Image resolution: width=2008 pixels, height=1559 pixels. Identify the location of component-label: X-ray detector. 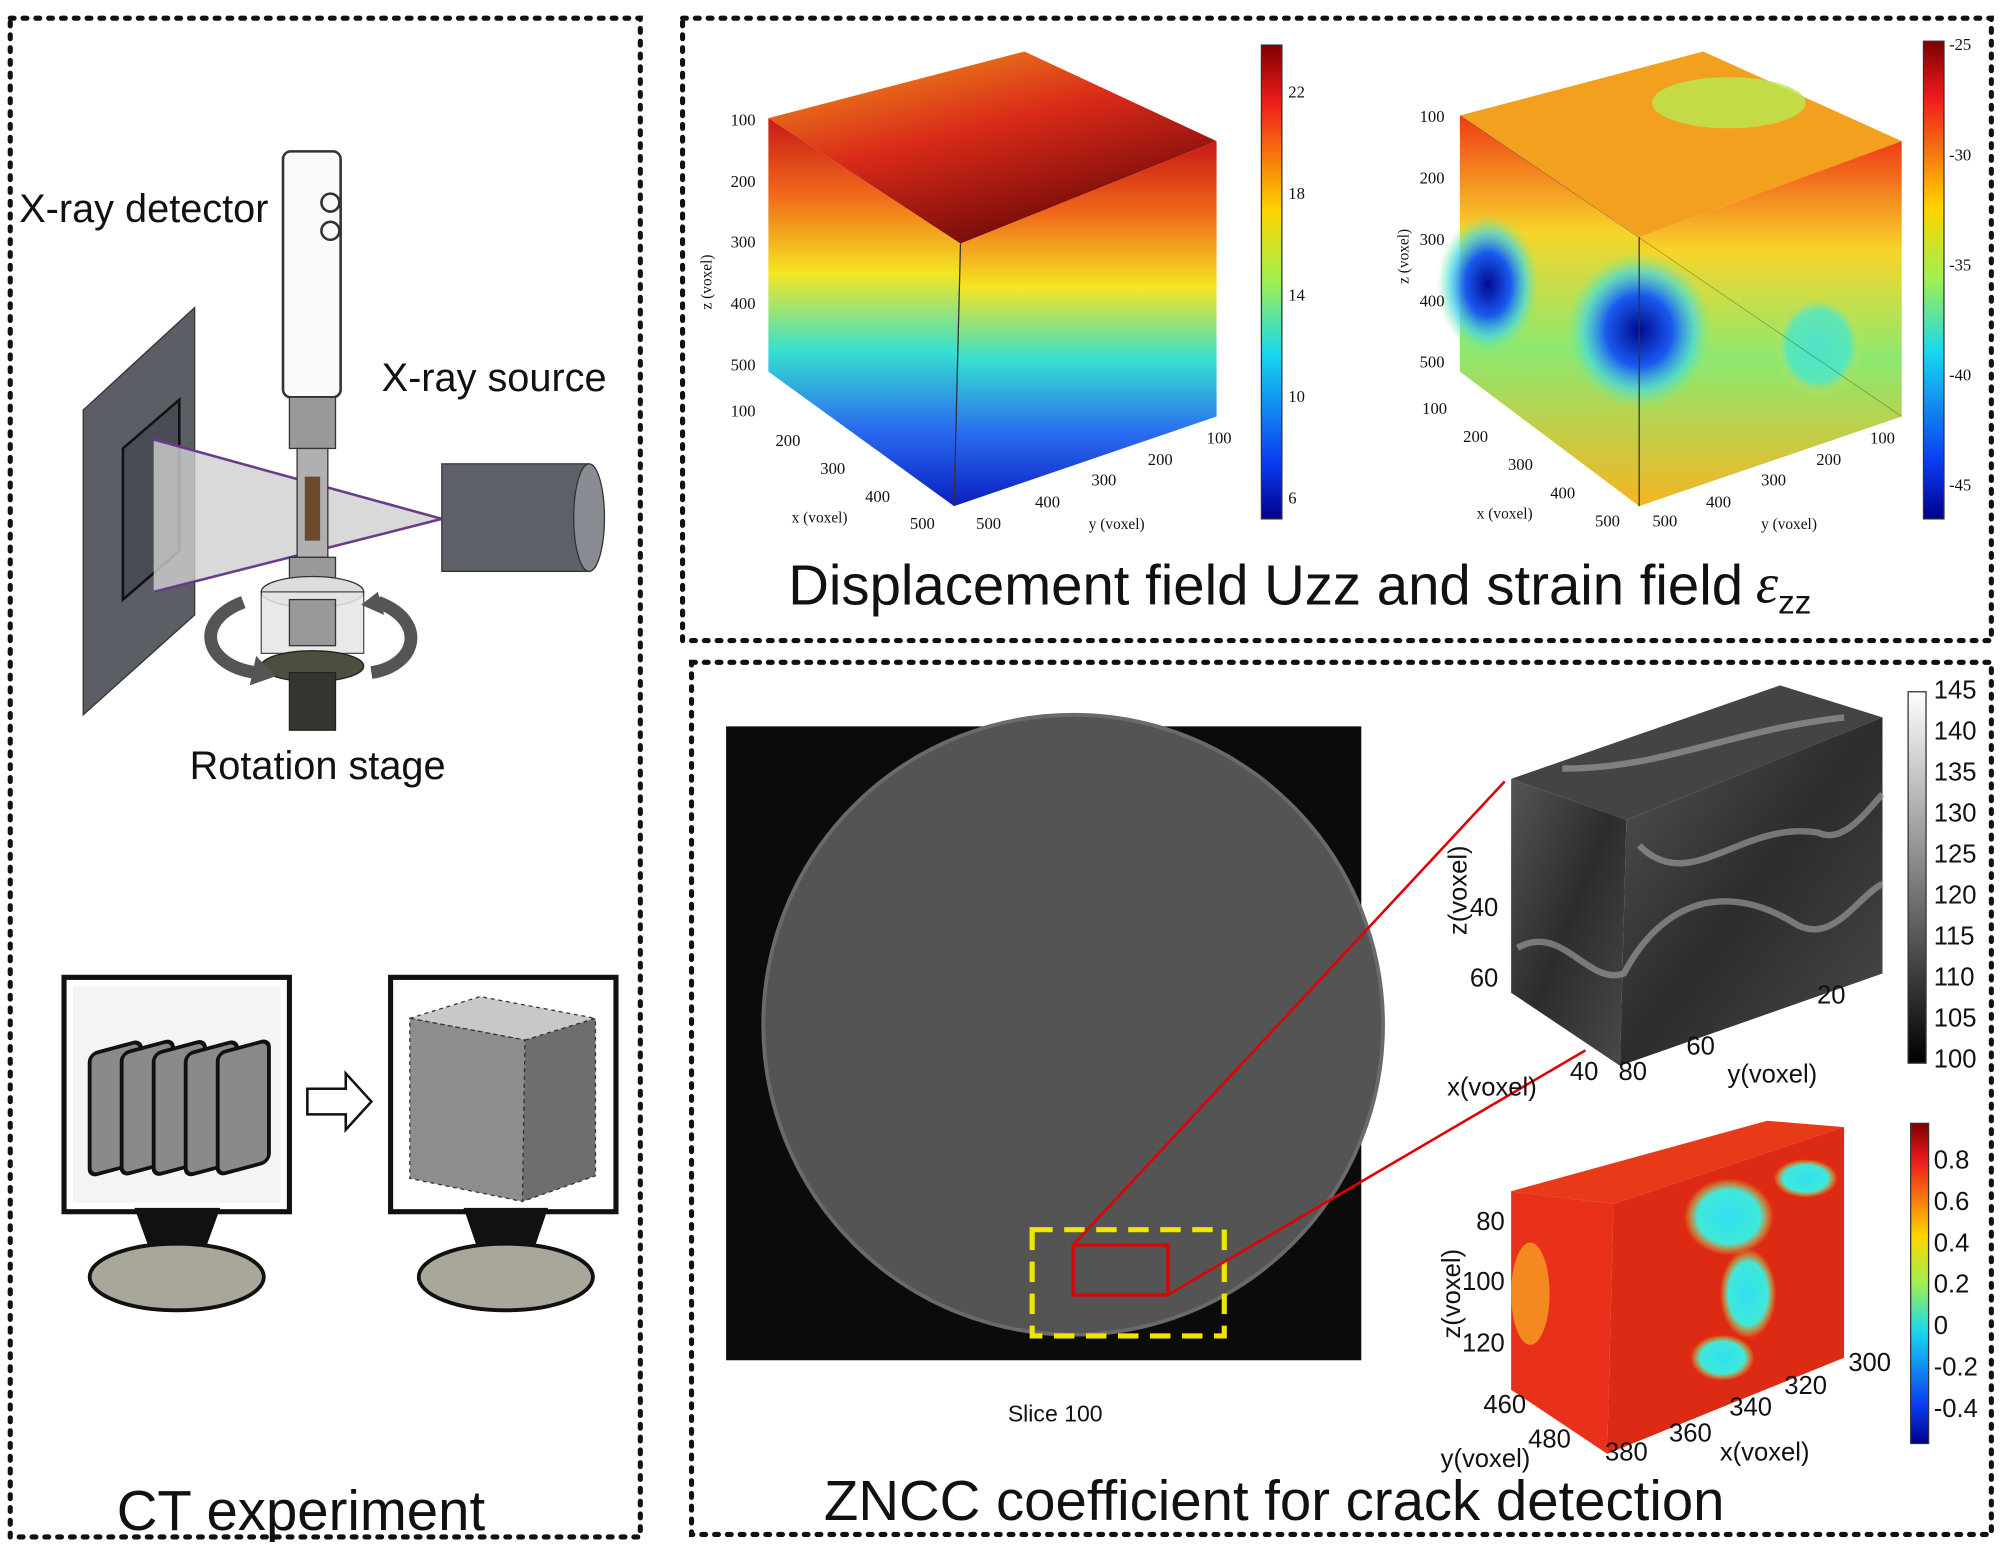
(143, 209).